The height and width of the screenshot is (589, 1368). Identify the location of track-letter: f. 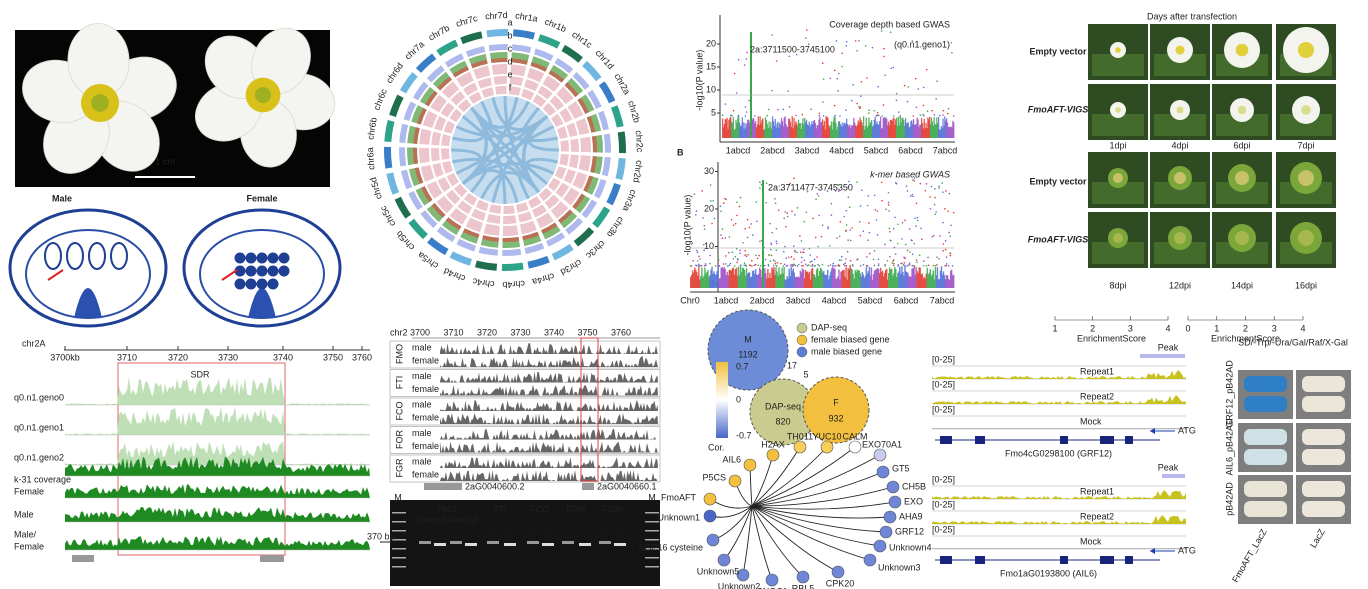
(510, 87).